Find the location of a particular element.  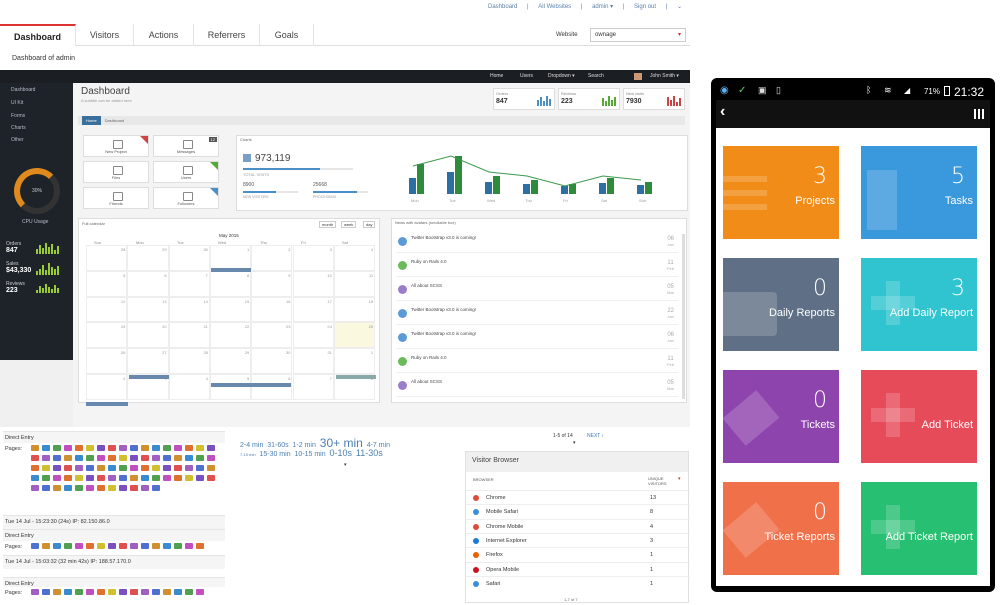

tab-goals: Goals is located at coordinates (287, 35).